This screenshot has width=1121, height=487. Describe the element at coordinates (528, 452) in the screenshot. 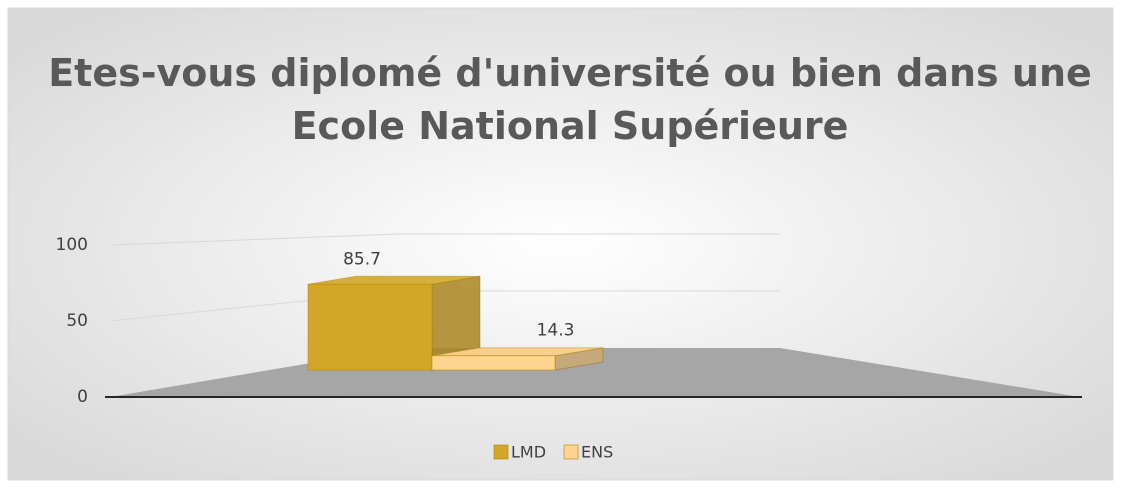

I see `legend-label: LMD` at that location.